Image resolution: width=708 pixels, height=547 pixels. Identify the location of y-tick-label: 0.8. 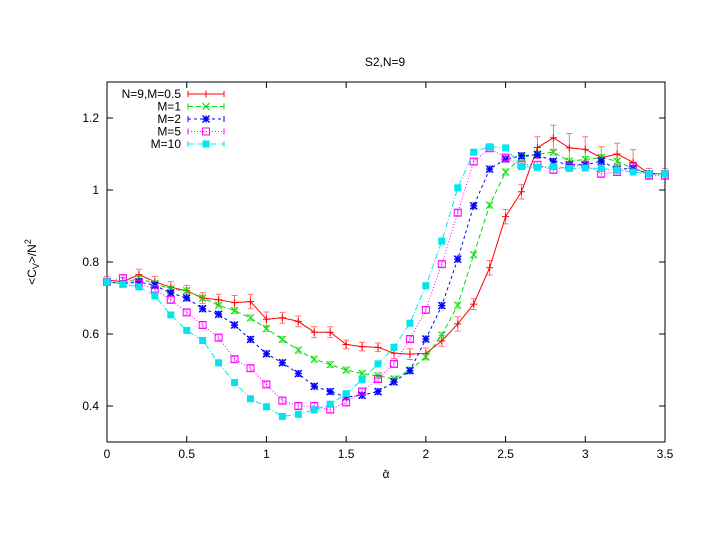
(90, 262).